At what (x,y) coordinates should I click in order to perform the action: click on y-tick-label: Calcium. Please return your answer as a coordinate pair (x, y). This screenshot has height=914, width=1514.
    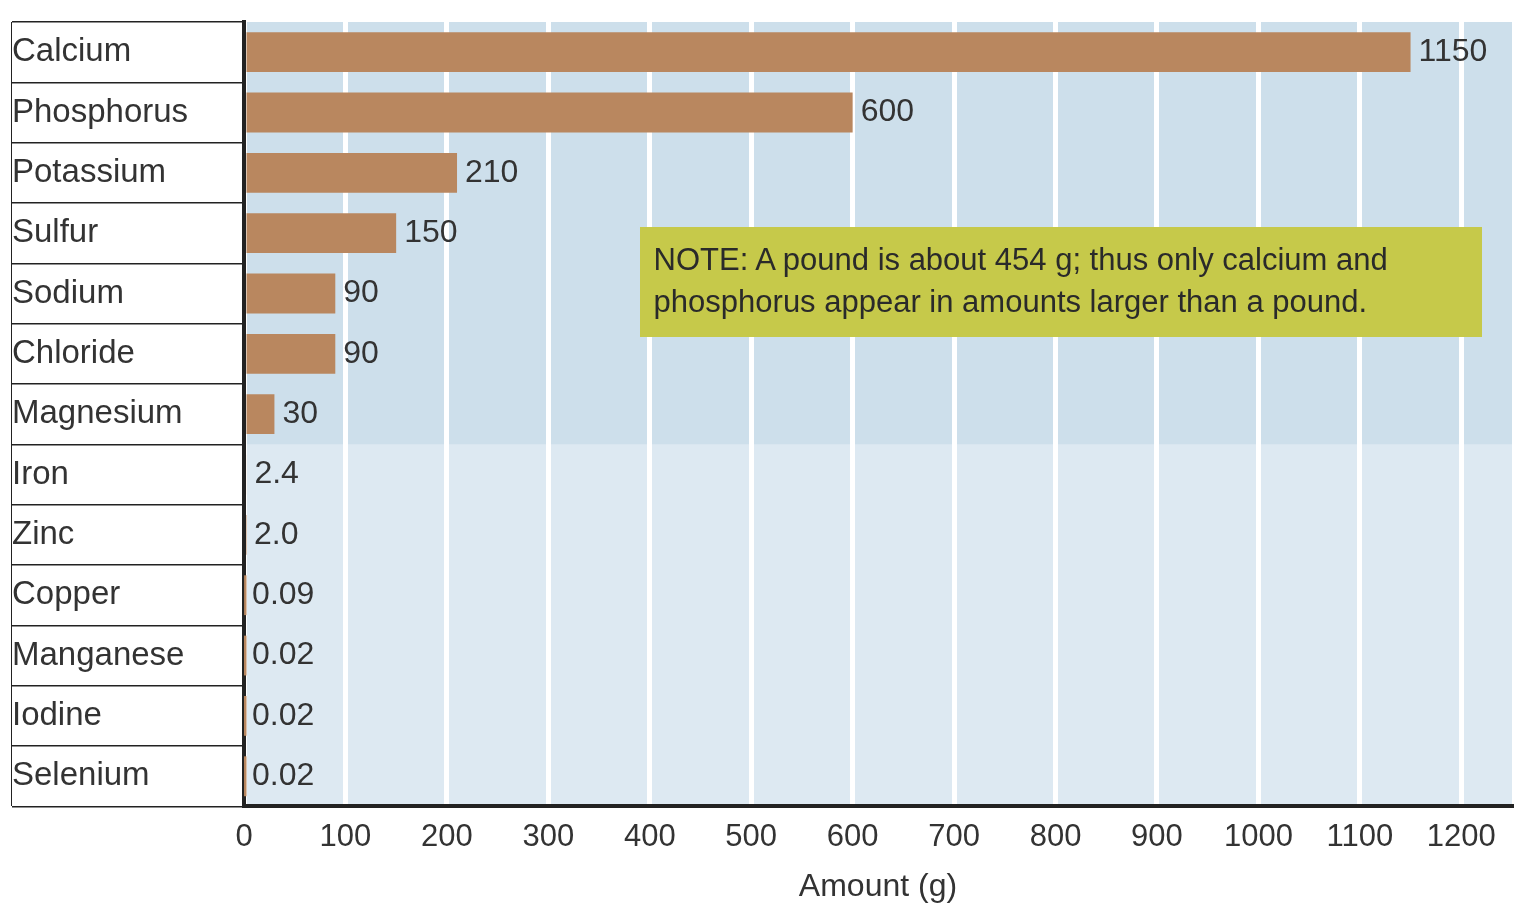
    Looking at the image, I should click on (72, 50).